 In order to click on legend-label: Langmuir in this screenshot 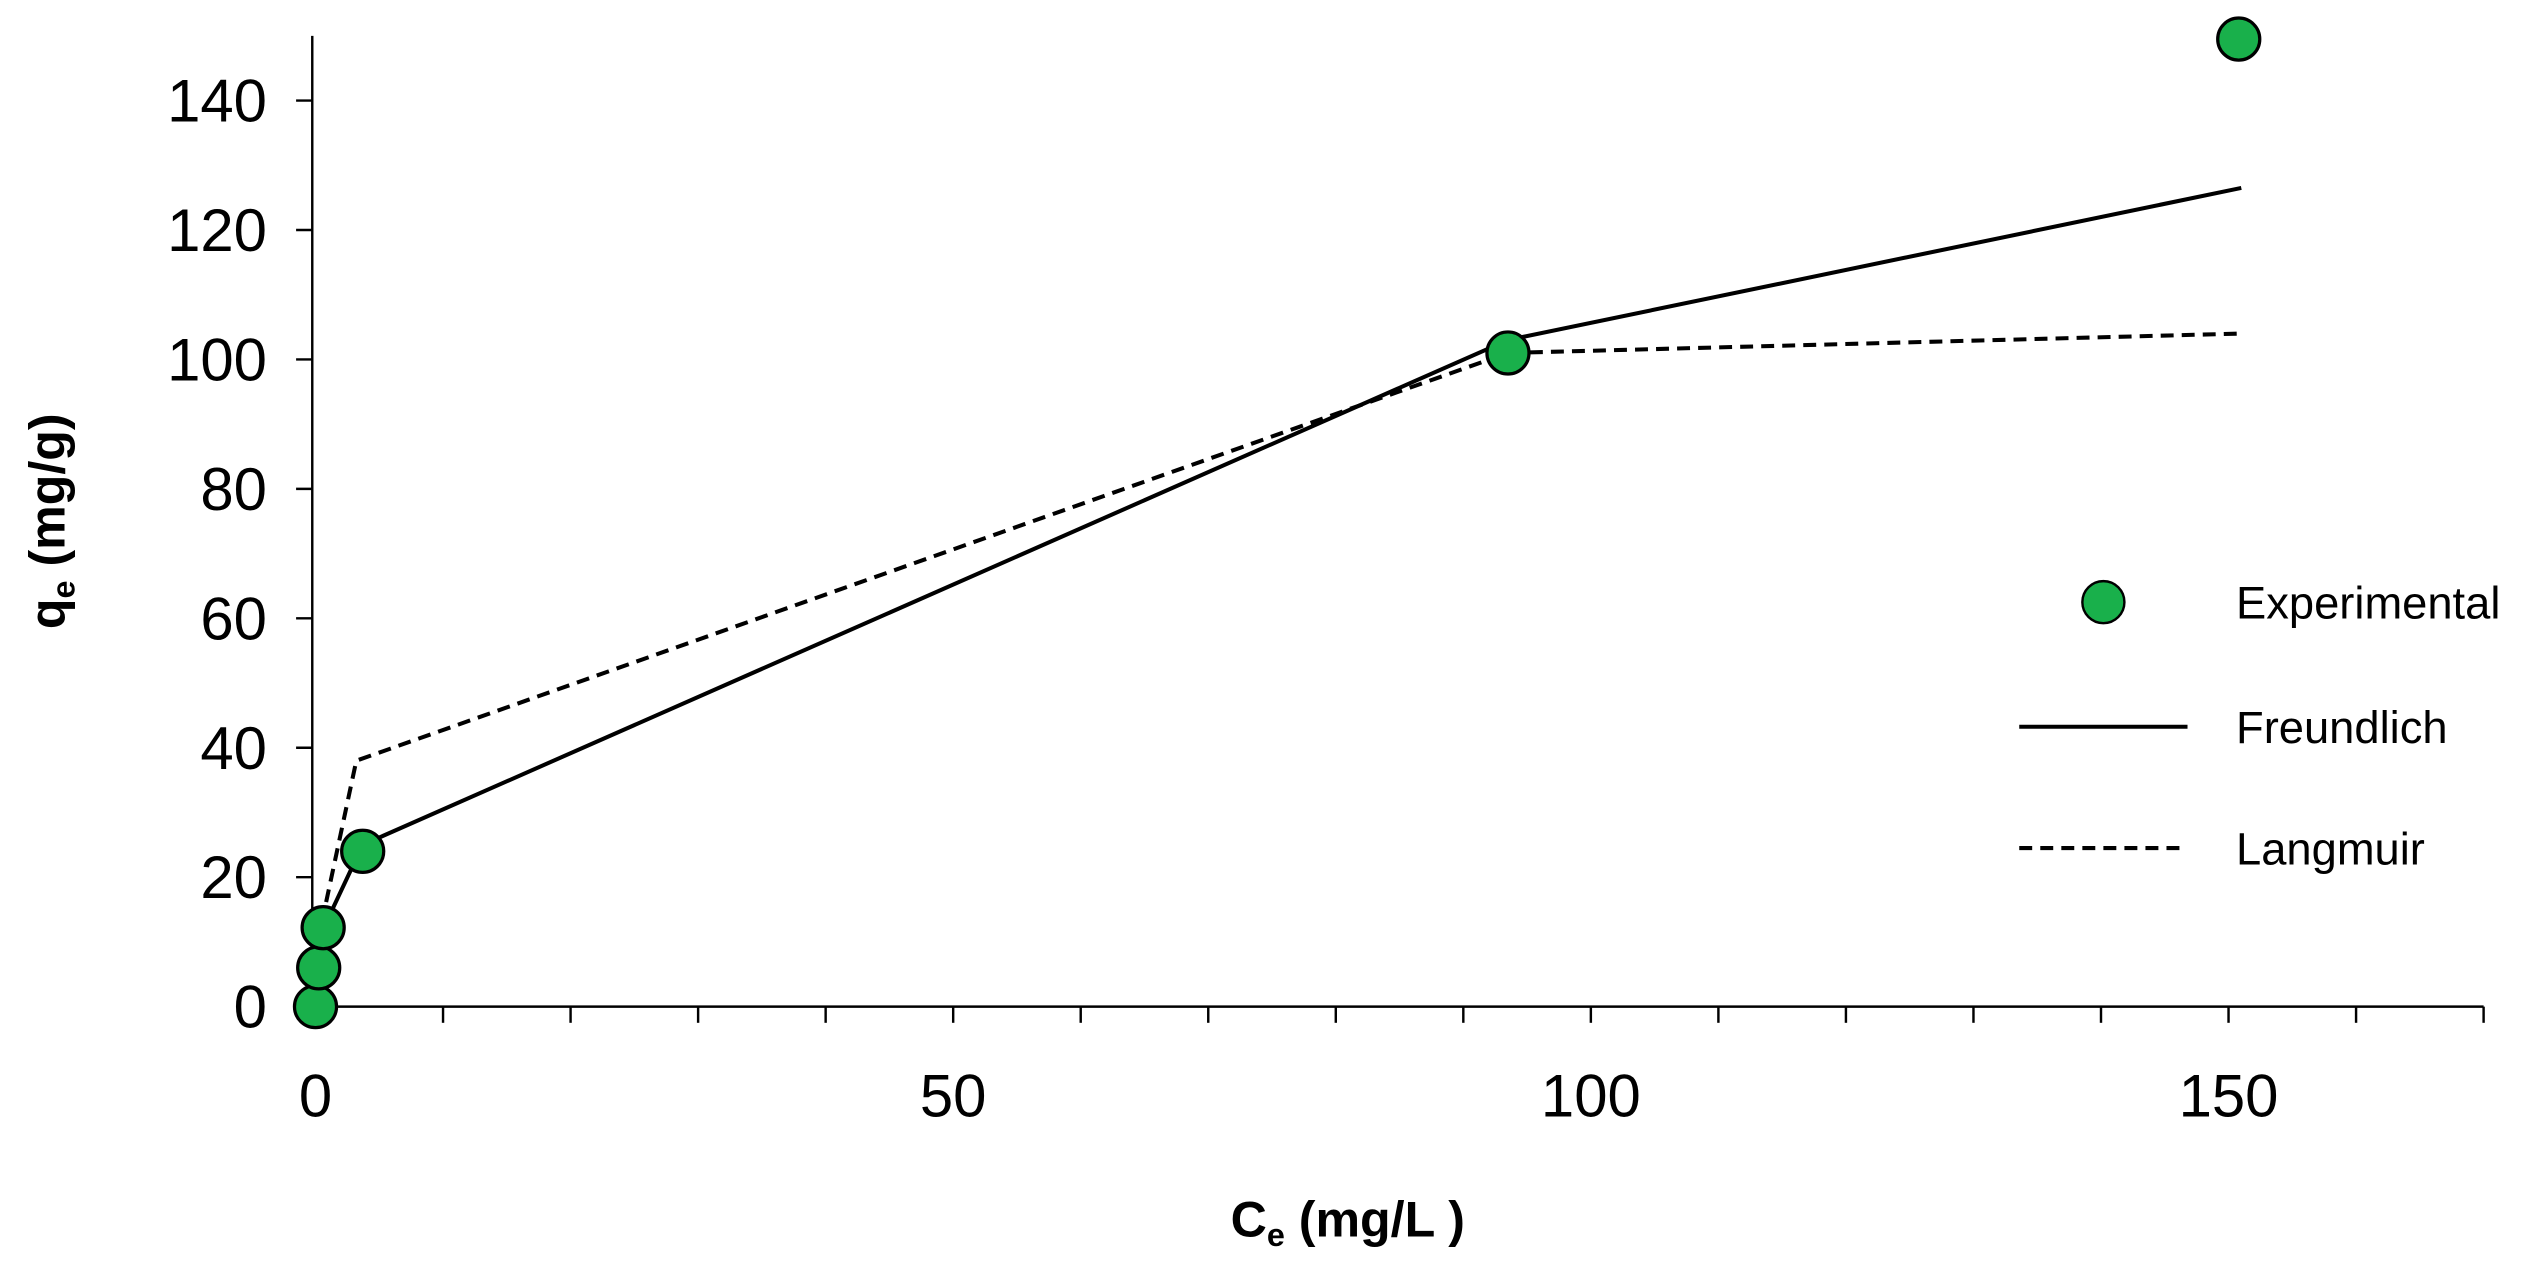, I will do `click(2330, 848)`.